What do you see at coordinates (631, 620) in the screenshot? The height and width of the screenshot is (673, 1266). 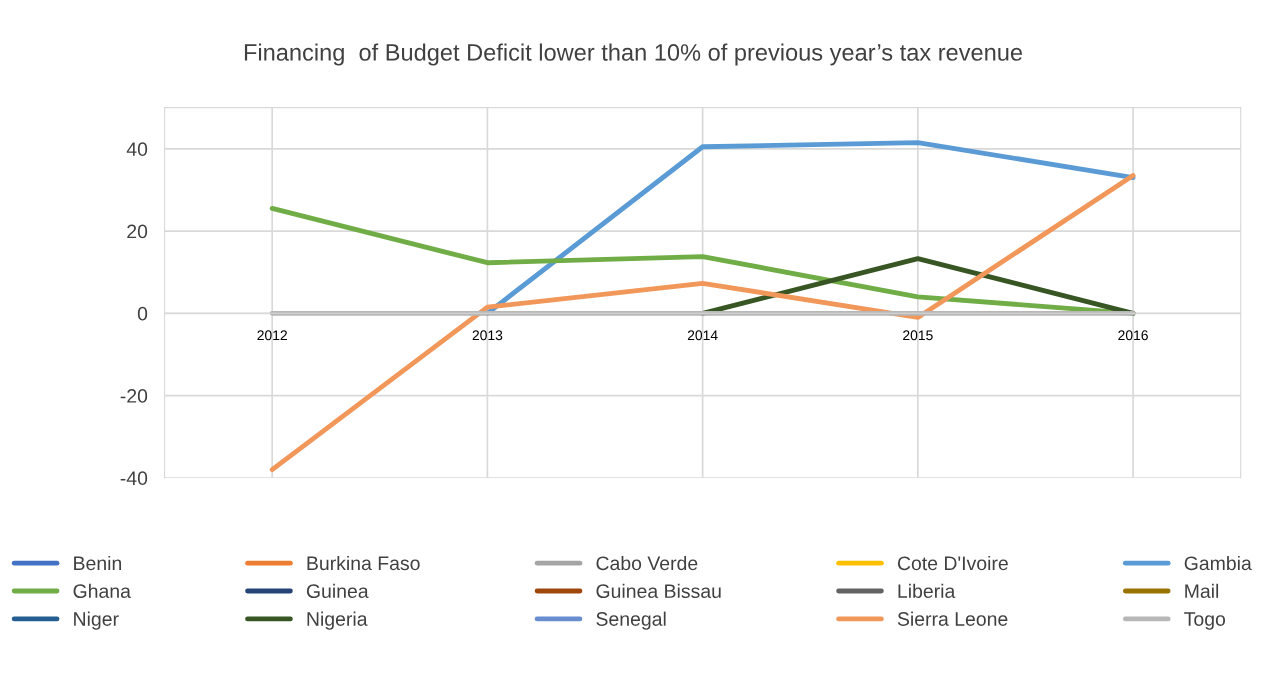 I see `legend-label: Senegal` at bounding box center [631, 620].